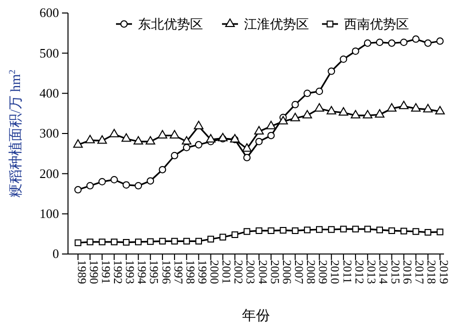  Describe the element at coordinates (335, 272) in the screenshot. I see `x-tick-label: 2010` at that location.